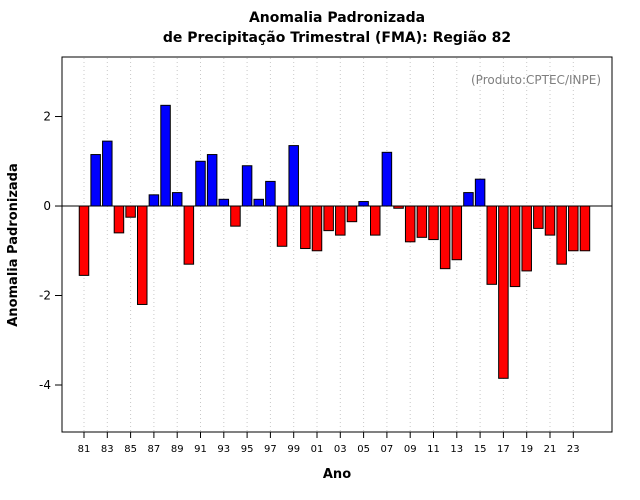  Describe the element at coordinates (165, 155) in the screenshot. I see `bar-1988` at that location.